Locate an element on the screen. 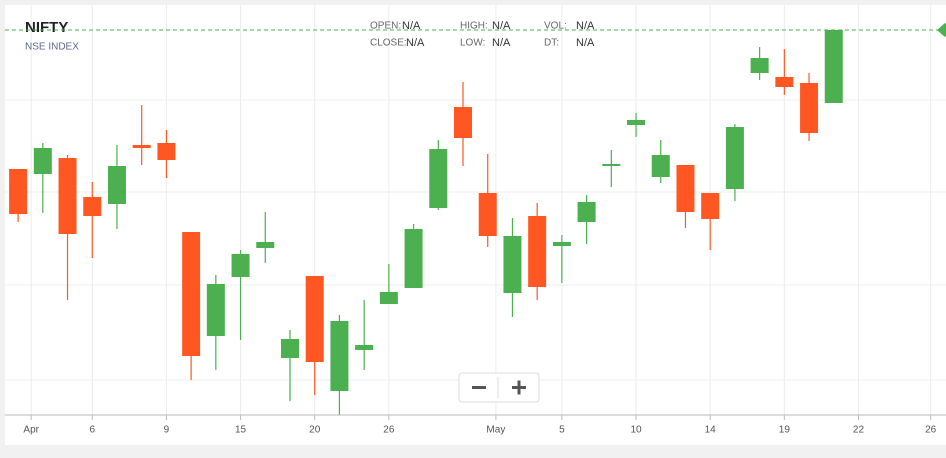  x-tick-label: 20 is located at coordinates (315, 430).